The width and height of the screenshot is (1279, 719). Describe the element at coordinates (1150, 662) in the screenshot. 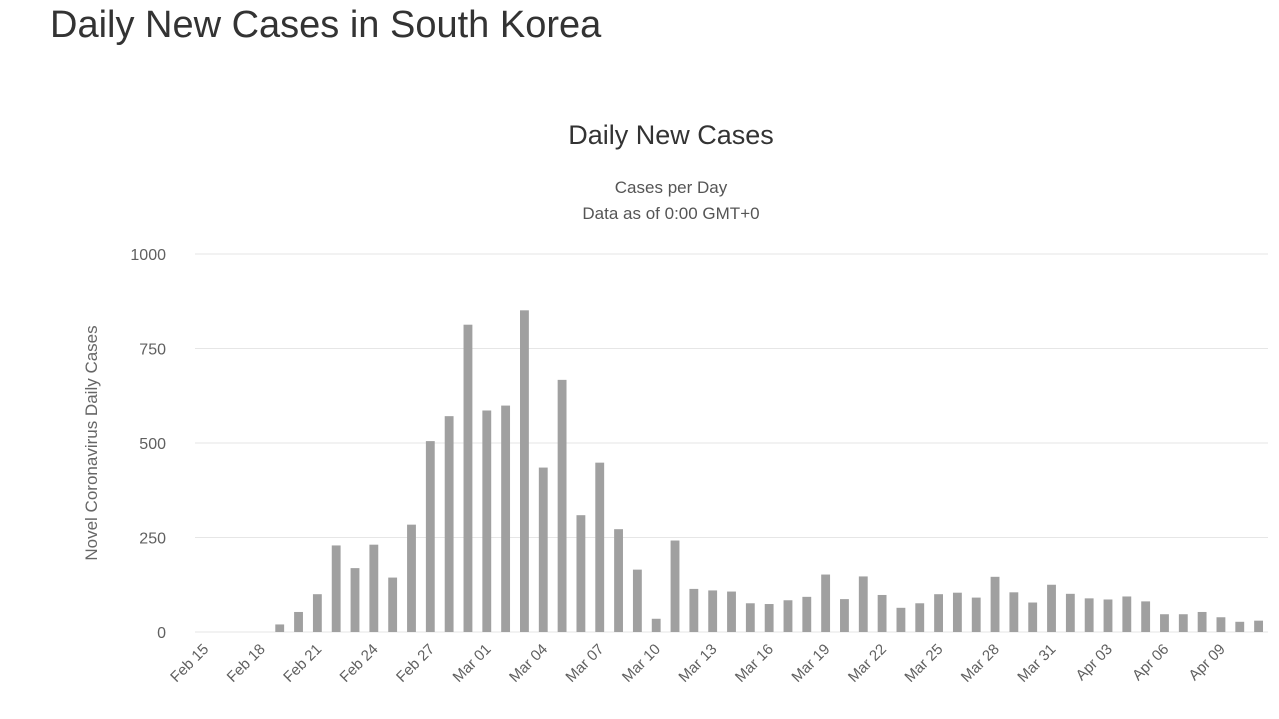

I see `x-tick-label-apr-06: Apr 06` at that location.